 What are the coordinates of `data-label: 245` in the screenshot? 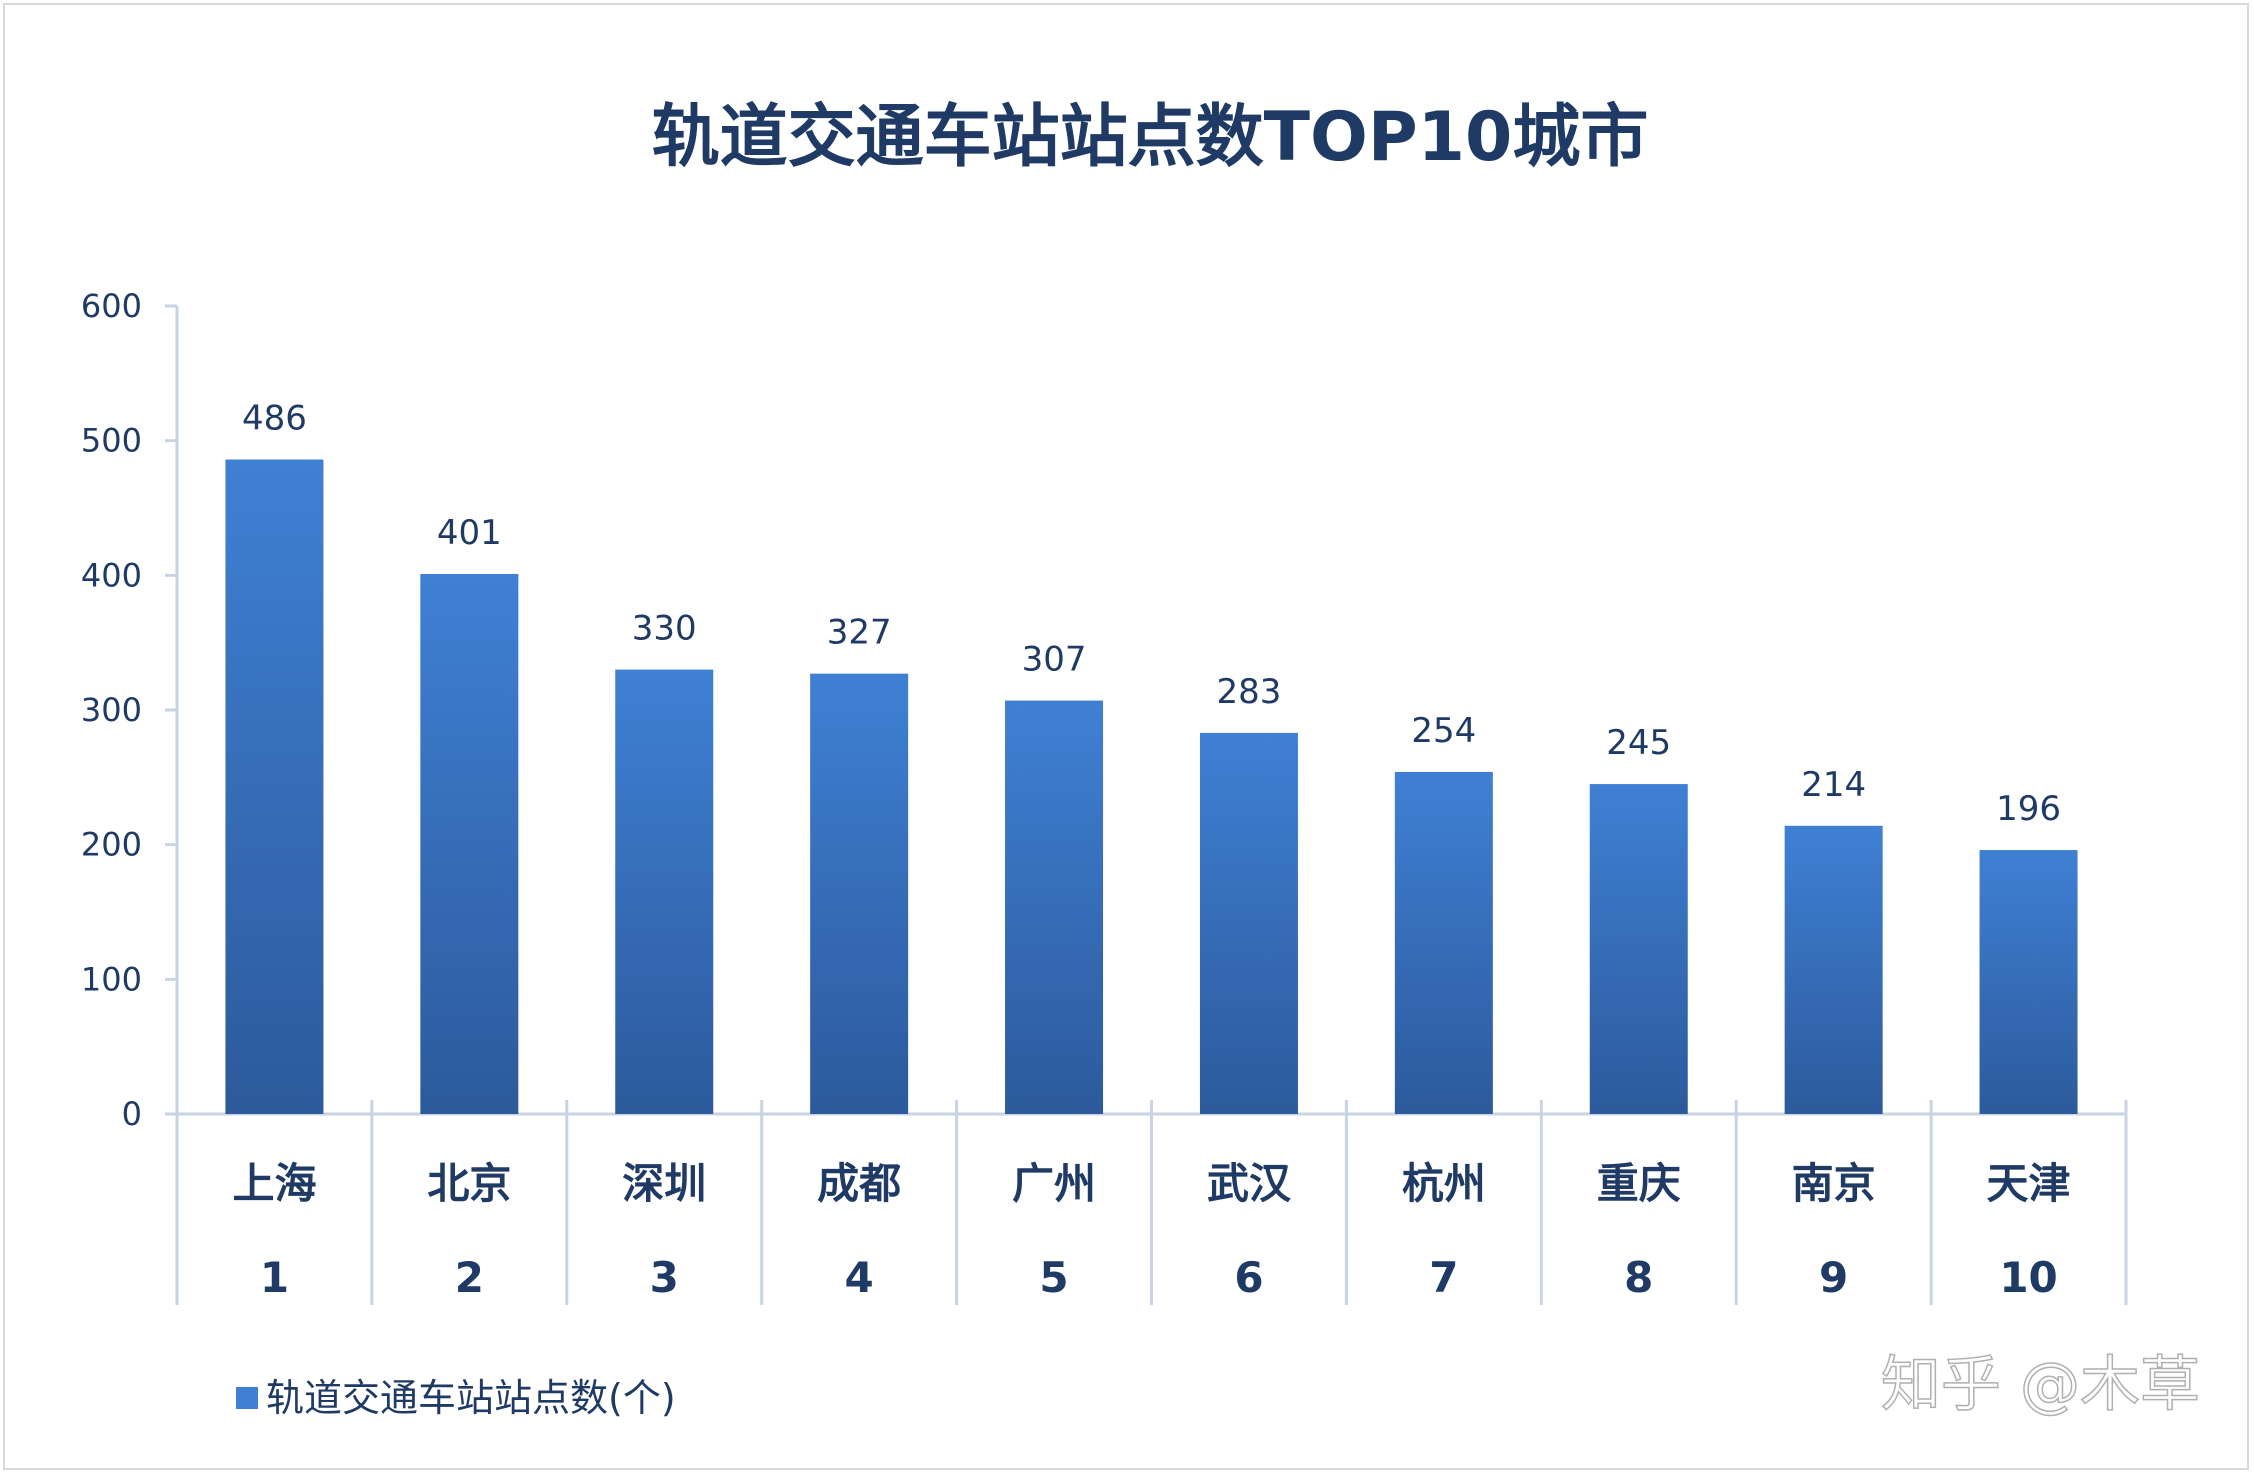 It's located at (1638, 743).